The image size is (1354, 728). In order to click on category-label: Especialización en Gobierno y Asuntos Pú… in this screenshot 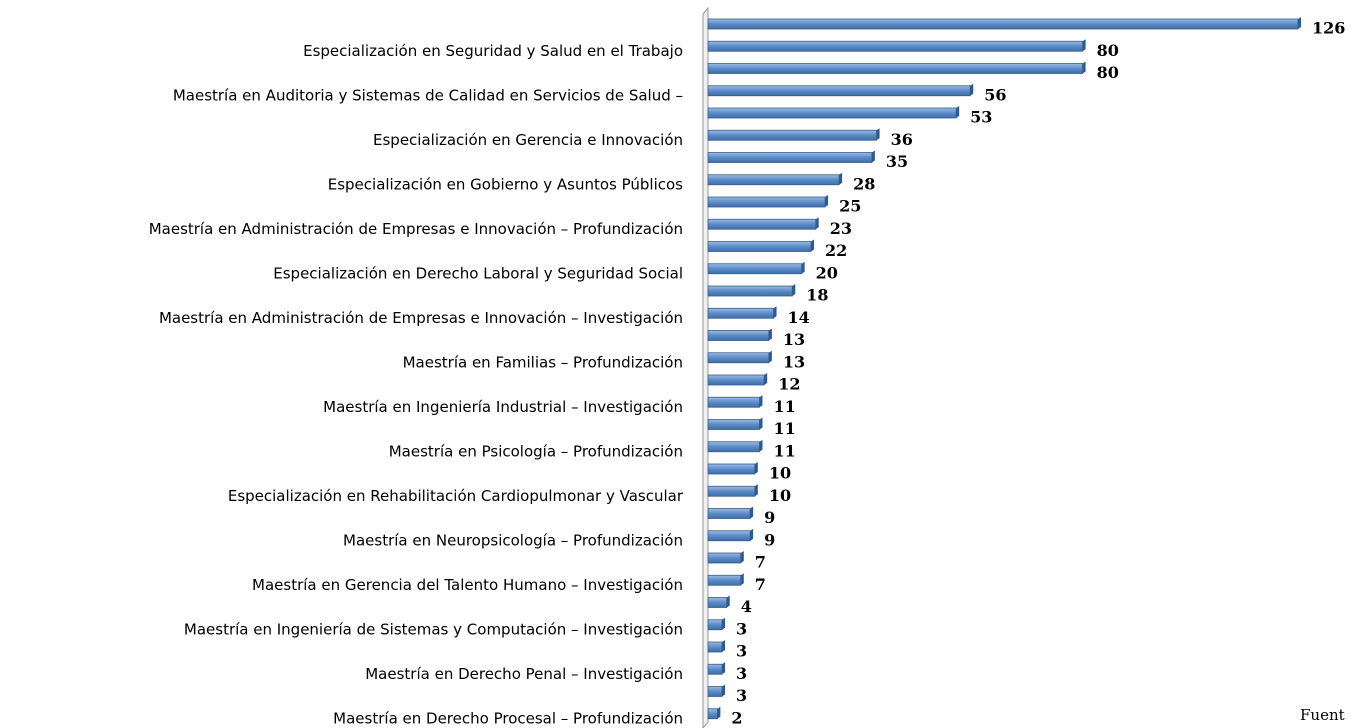, I will do `click(505, 184)`.